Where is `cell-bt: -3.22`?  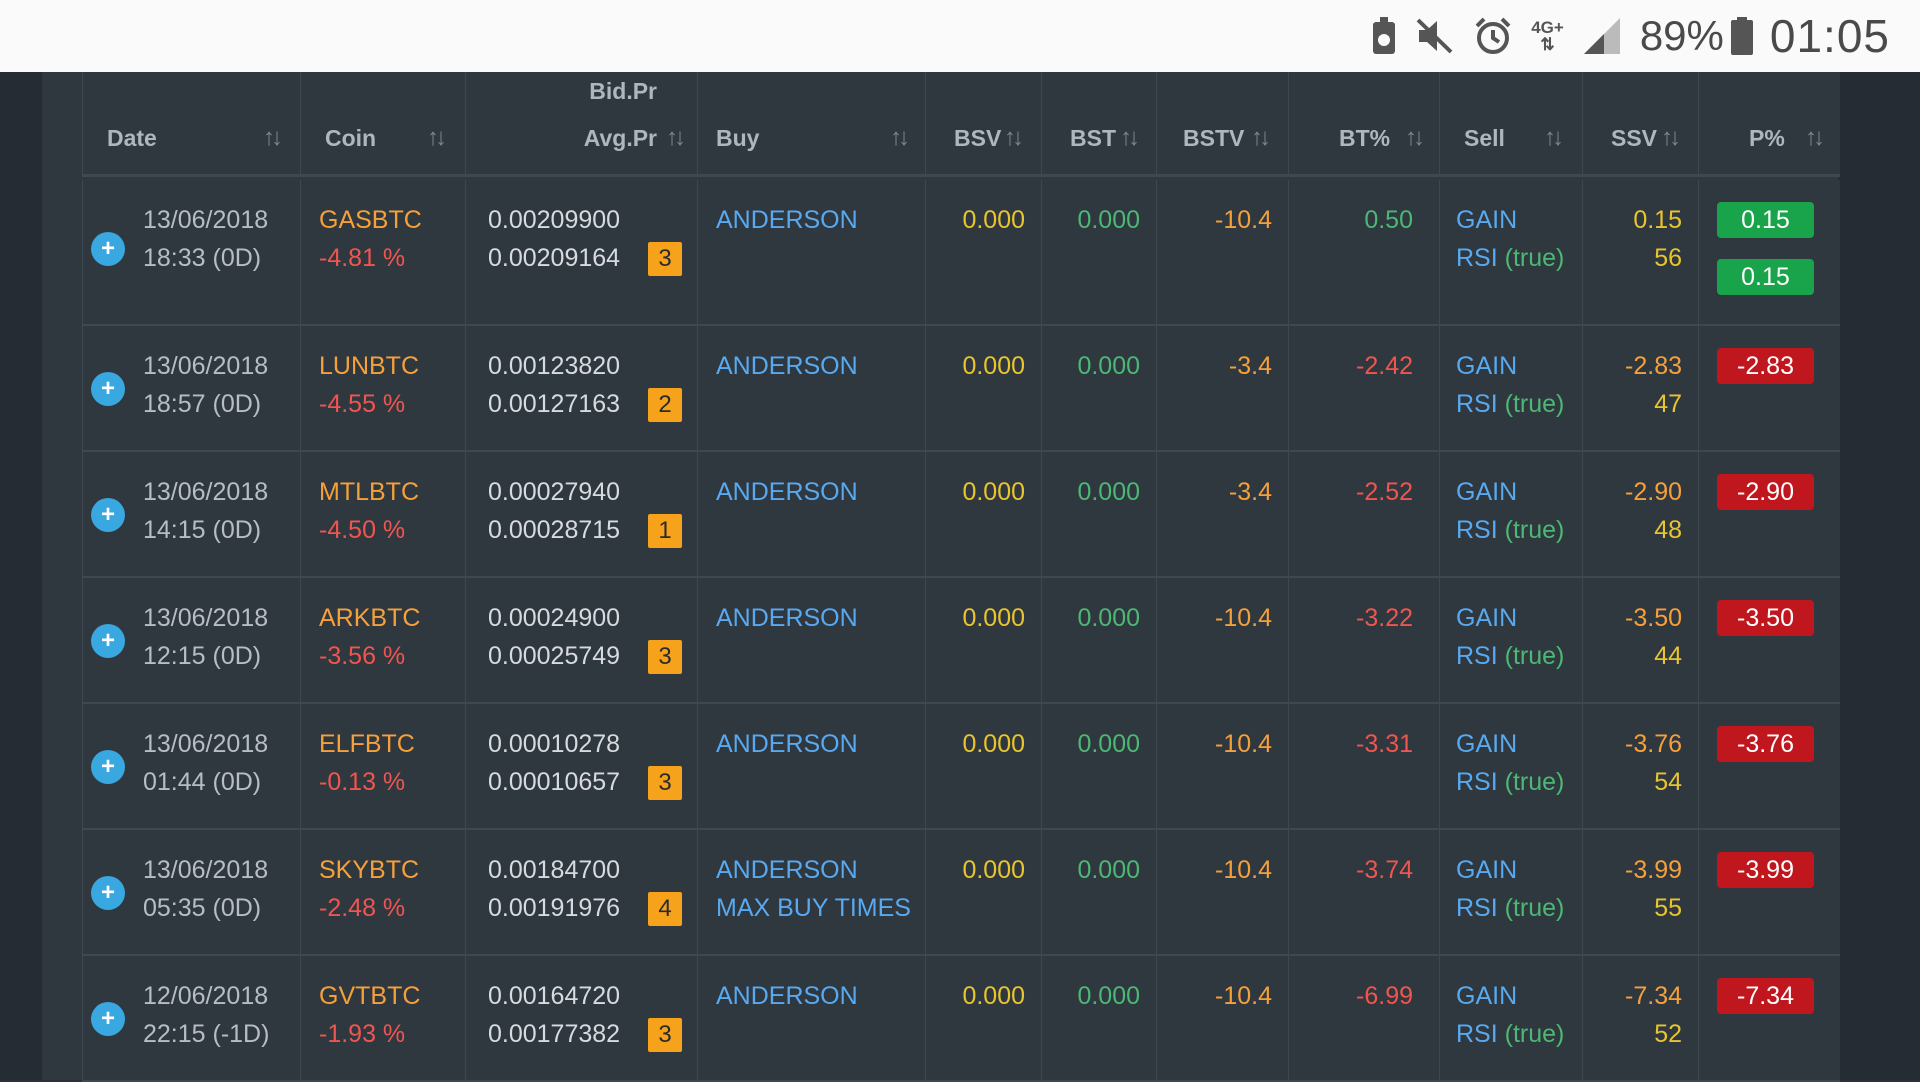 cell-bt: -3.22 is located at coordinates (1363, 640).